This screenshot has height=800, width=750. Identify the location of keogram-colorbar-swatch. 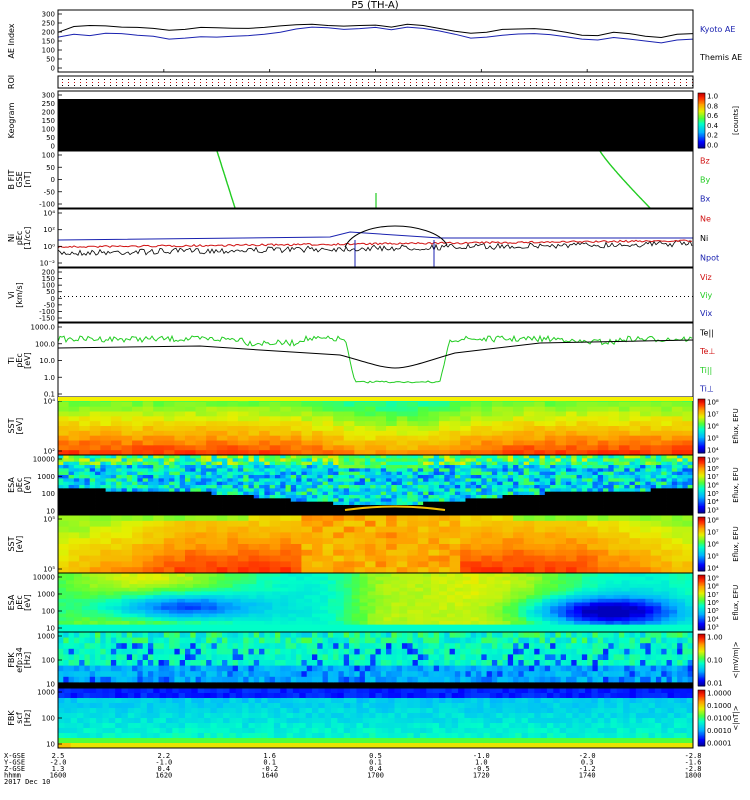
(701, 109).